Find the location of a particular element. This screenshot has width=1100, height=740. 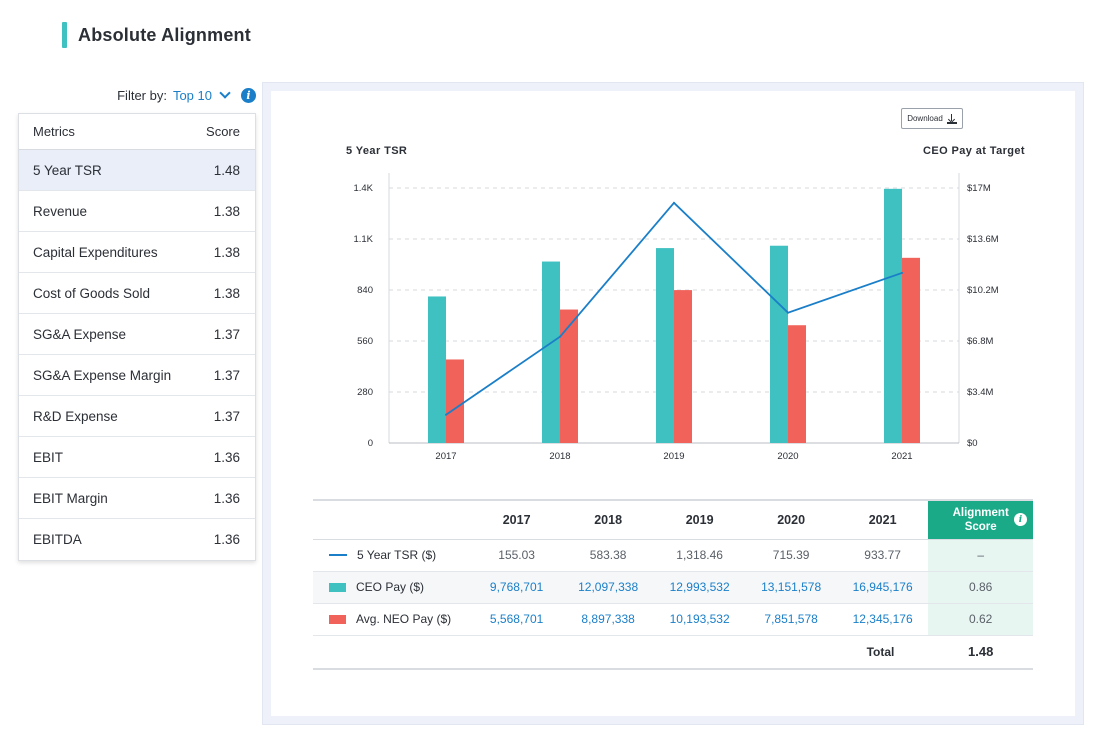

total-label: Total is located at coordinates (621, 652).